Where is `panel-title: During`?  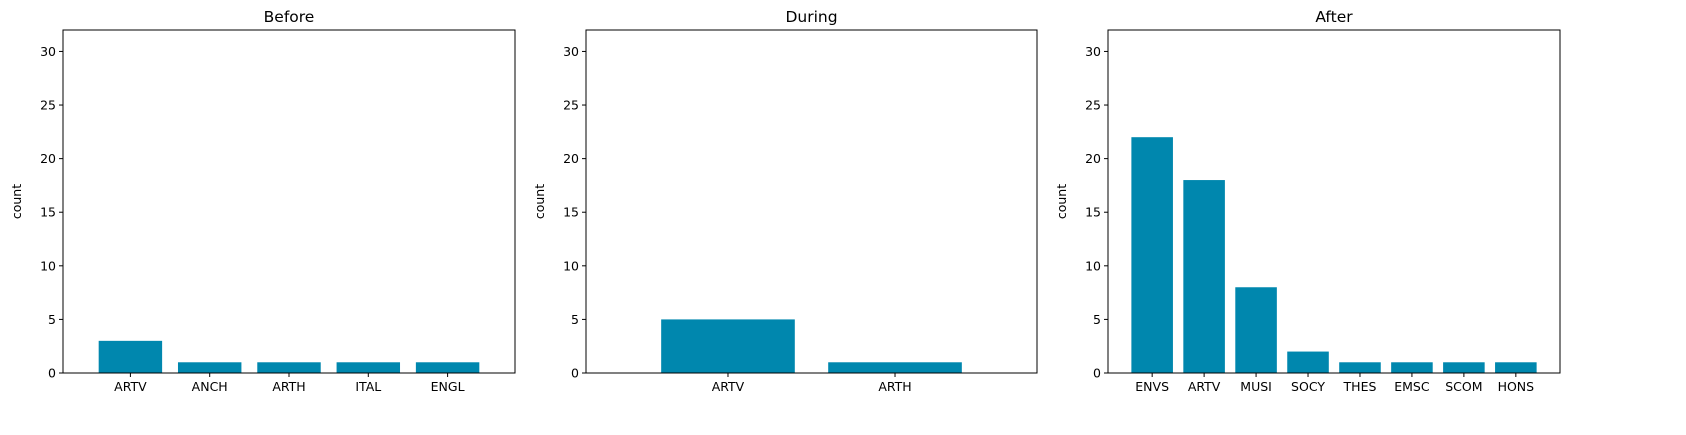
panel-title: During is located at coordinates (811, 17).